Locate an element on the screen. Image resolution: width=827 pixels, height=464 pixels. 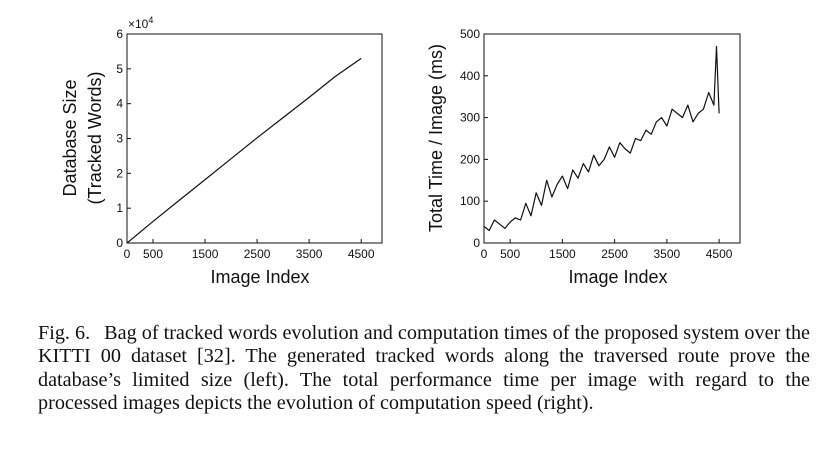
y-tick-label: 300 is located at coordinates (470, 118).